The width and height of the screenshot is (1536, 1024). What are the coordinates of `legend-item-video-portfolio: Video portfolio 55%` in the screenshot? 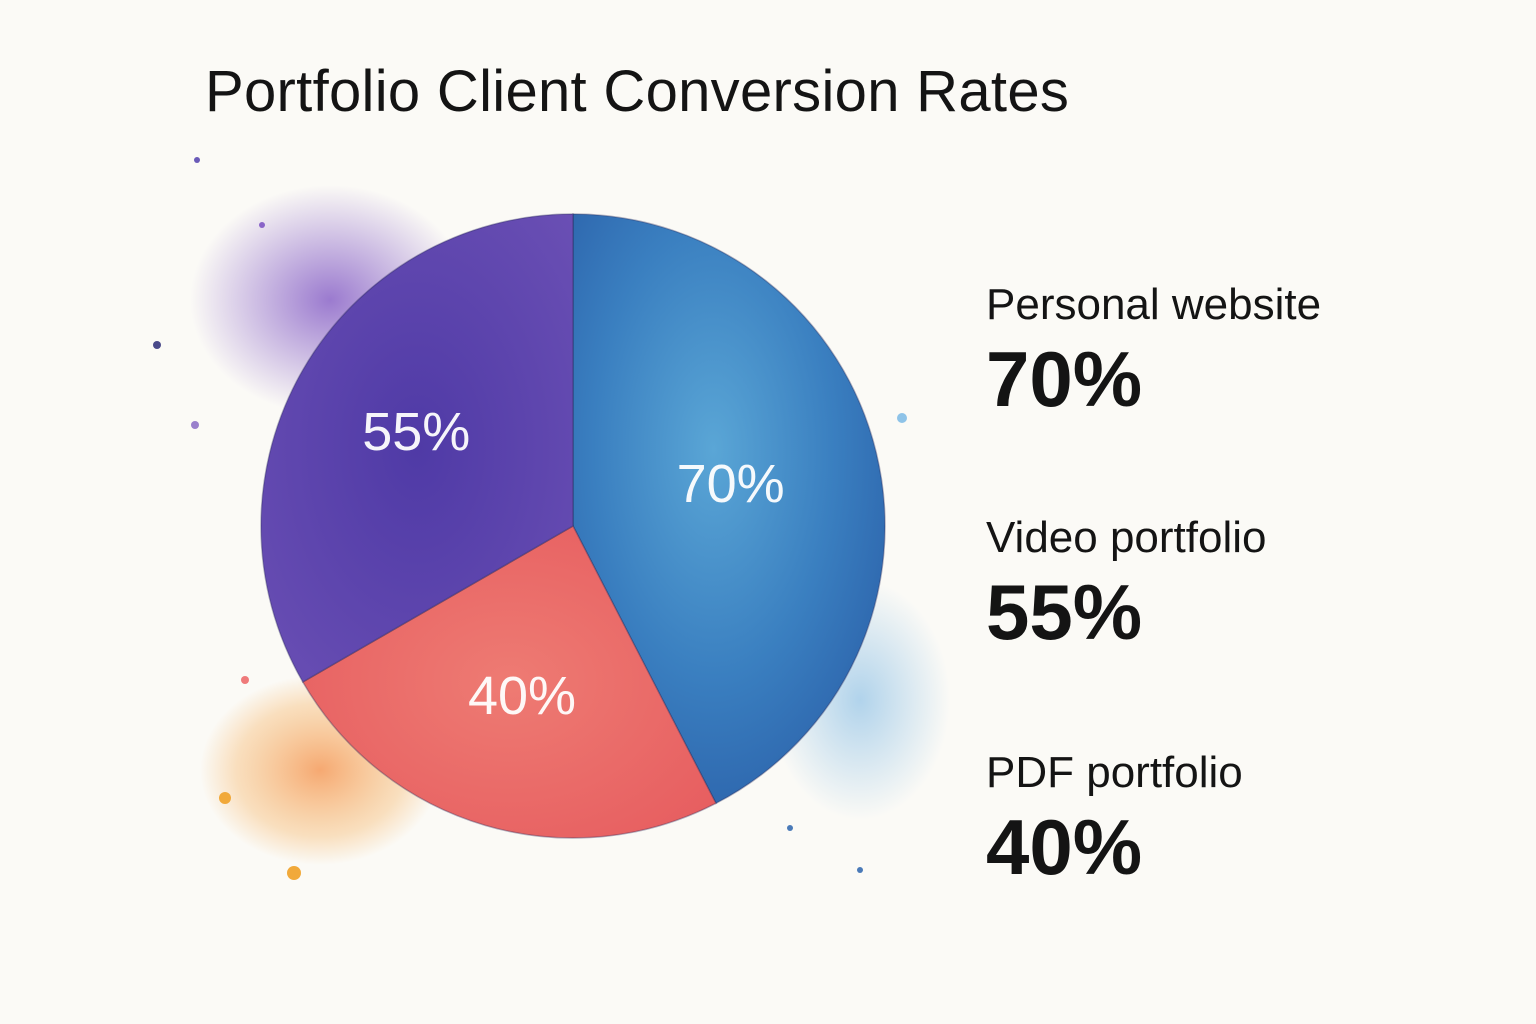 It's located at (1126, 585).